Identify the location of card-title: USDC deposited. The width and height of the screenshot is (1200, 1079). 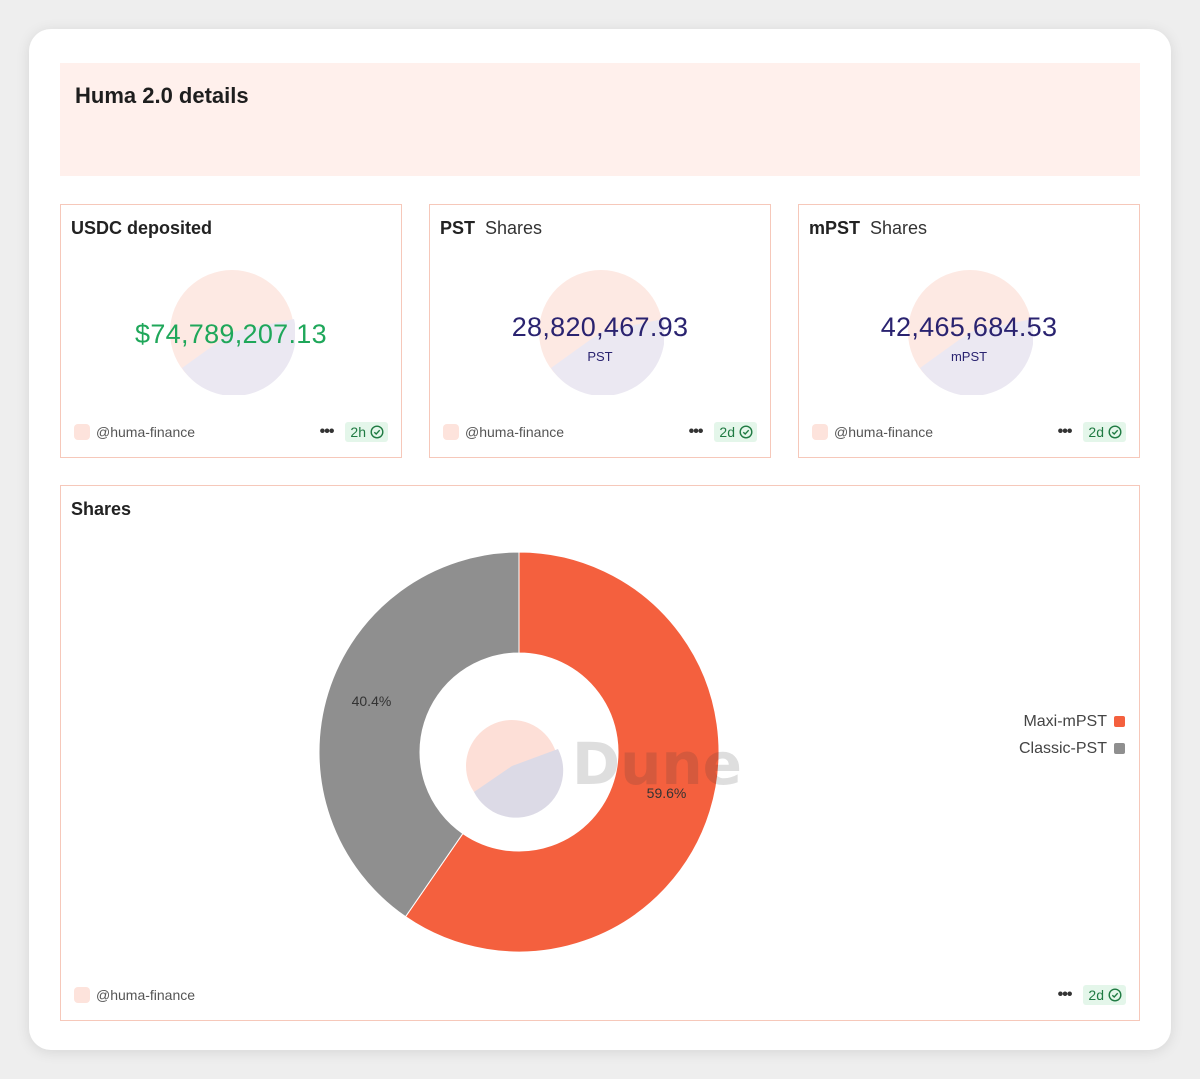
(146, 228).